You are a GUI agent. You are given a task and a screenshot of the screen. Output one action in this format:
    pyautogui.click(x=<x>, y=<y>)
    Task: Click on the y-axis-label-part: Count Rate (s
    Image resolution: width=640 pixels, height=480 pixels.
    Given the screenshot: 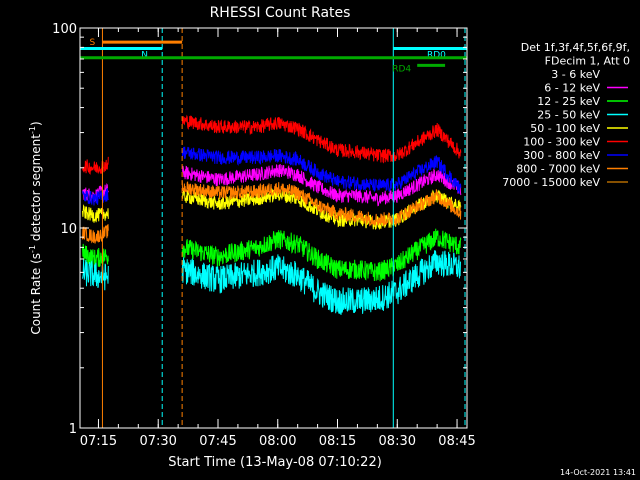 What is the action you would take?
    pyautogui.click(x=36, y=294)
    